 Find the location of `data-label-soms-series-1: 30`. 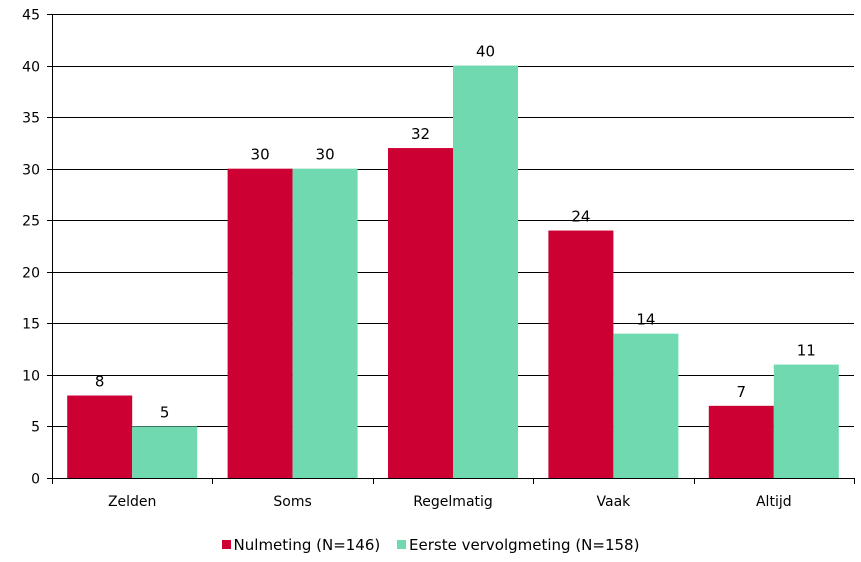

data-label-soms-series-1: 30 is located at coordinates (325, 155).